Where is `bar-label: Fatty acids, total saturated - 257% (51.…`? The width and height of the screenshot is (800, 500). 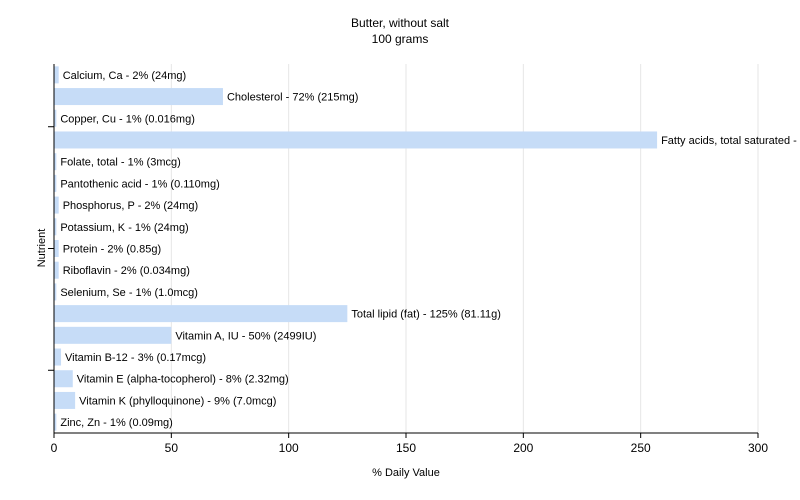 bar-label: Fatty acids, total saturated - 257% (51.… is located at coordinates (730, 141).